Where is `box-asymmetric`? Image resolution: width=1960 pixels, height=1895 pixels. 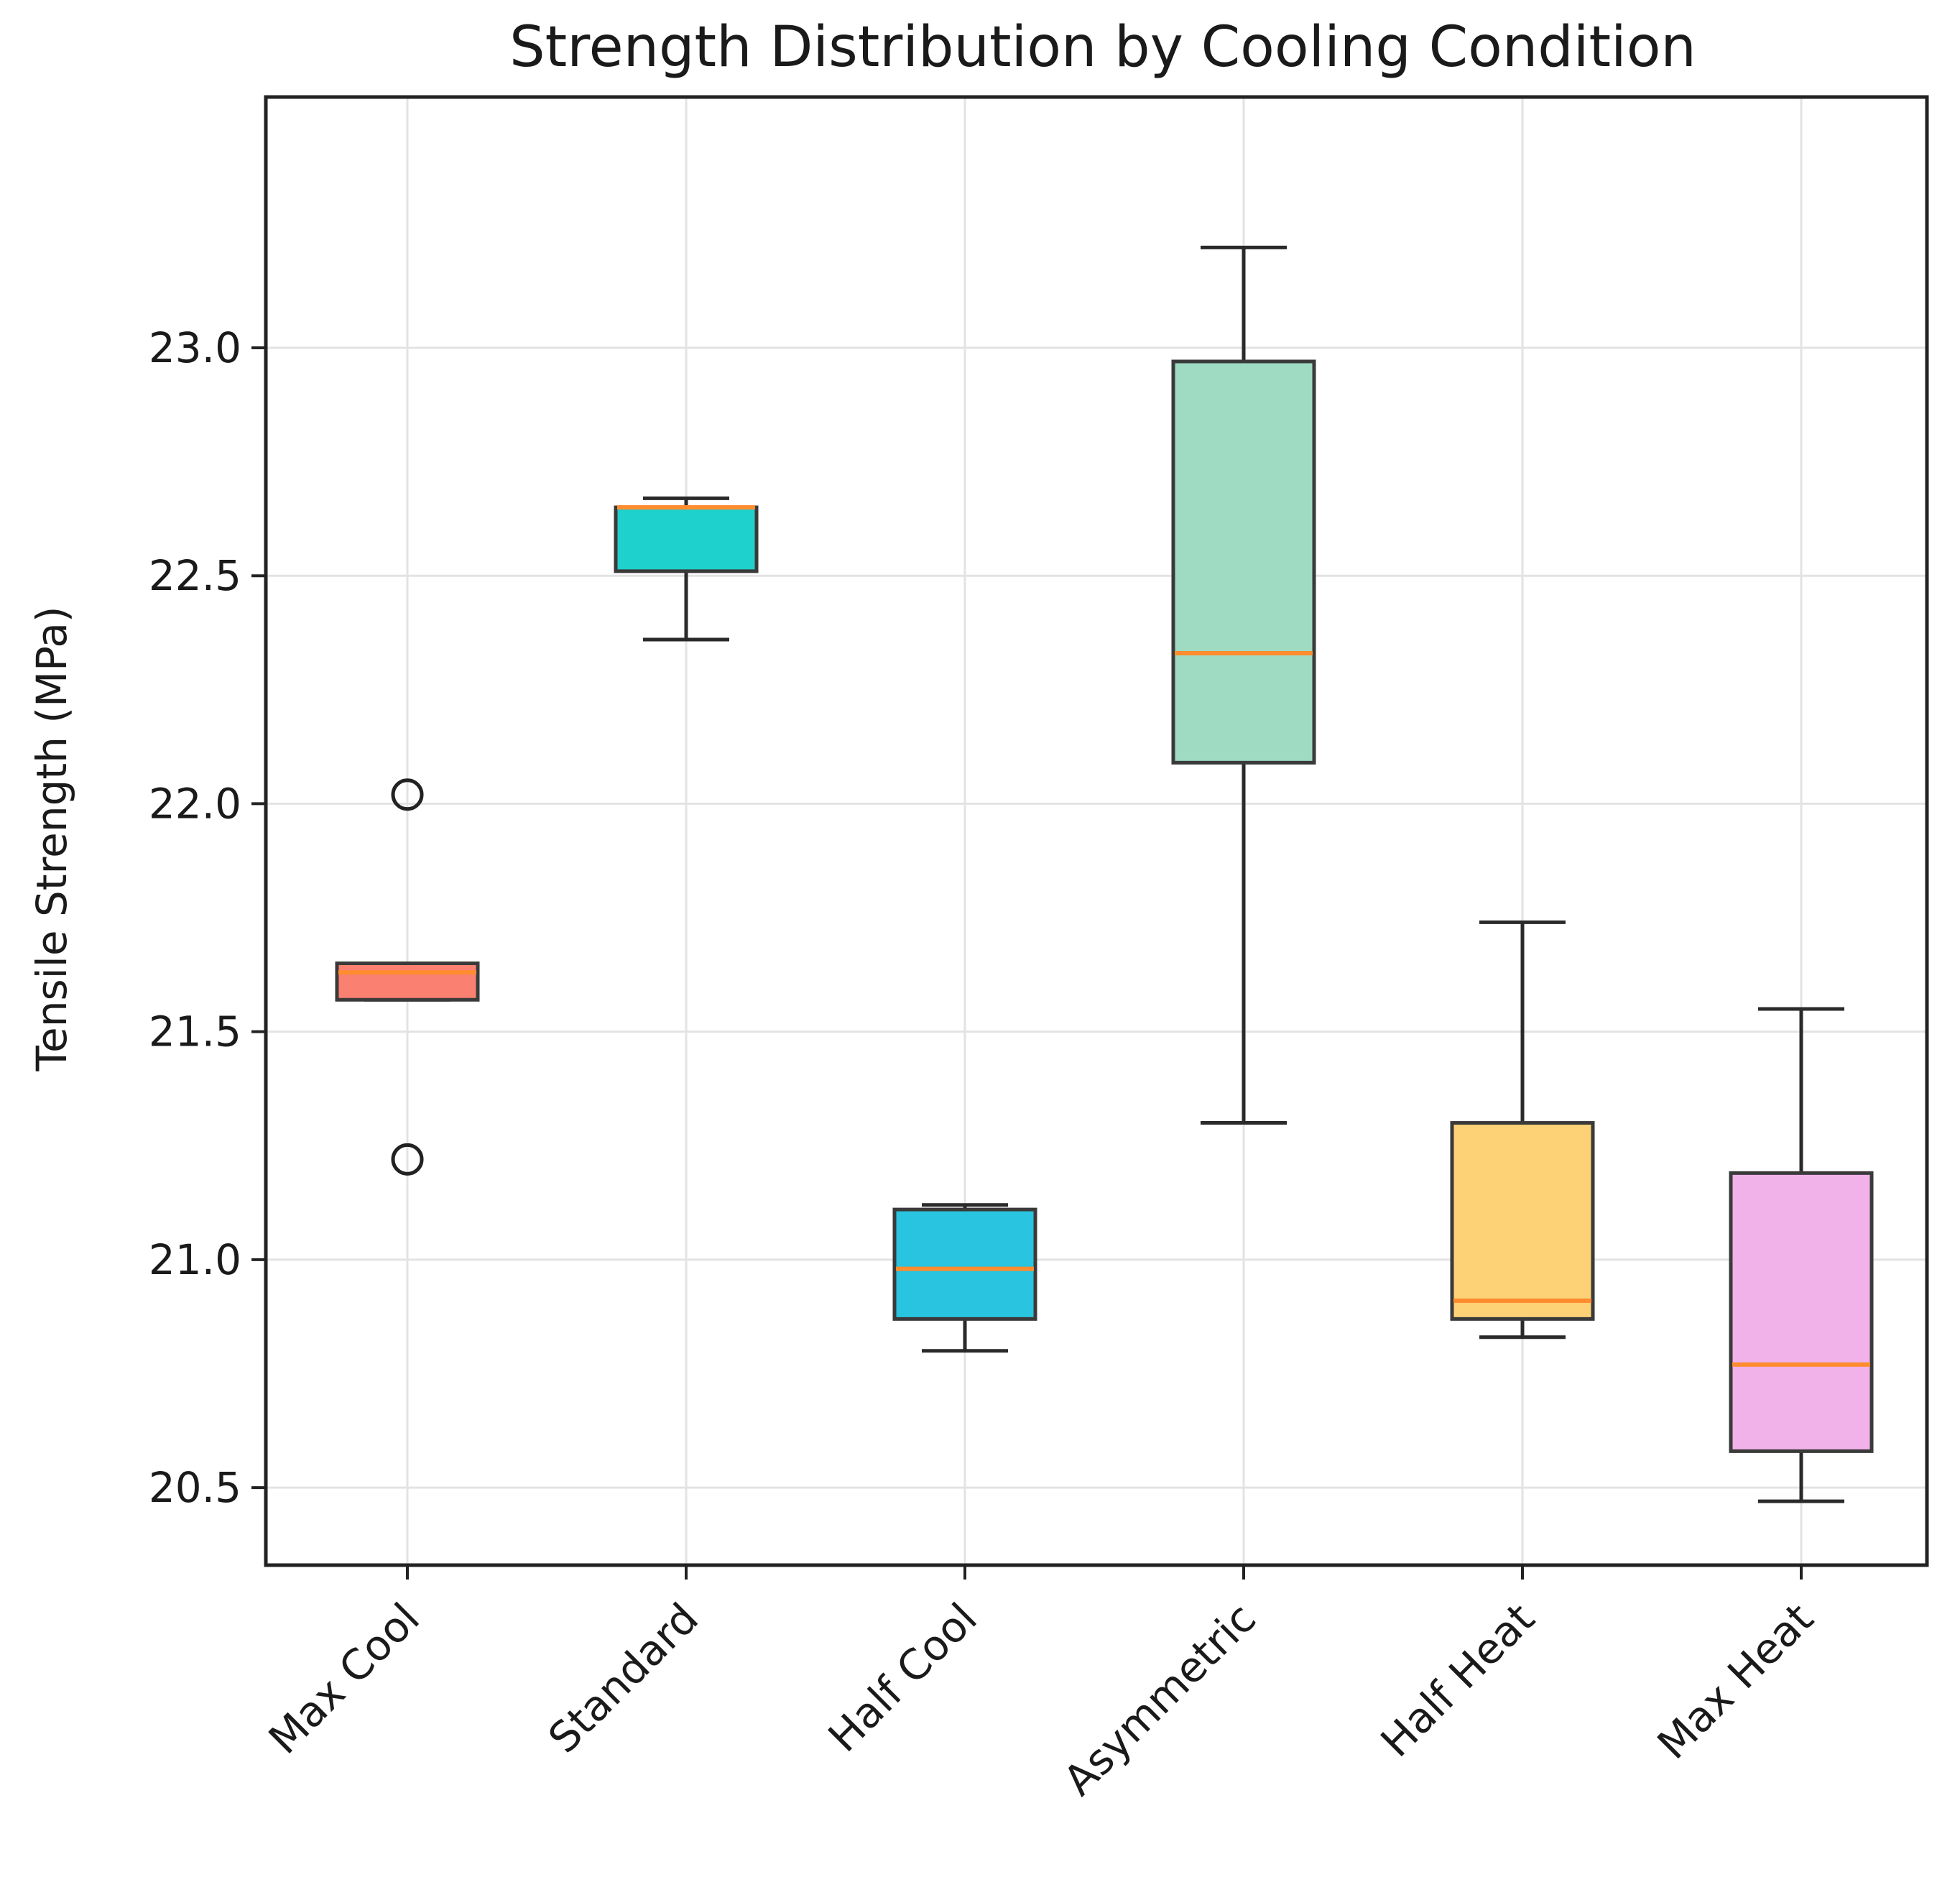 box-asymmetric is located at coordinates (1243, 685).